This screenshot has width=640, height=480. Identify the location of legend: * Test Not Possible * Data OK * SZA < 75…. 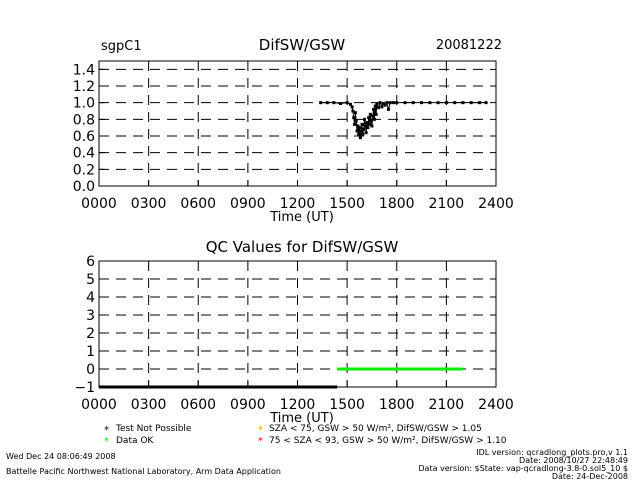
(305, 435).